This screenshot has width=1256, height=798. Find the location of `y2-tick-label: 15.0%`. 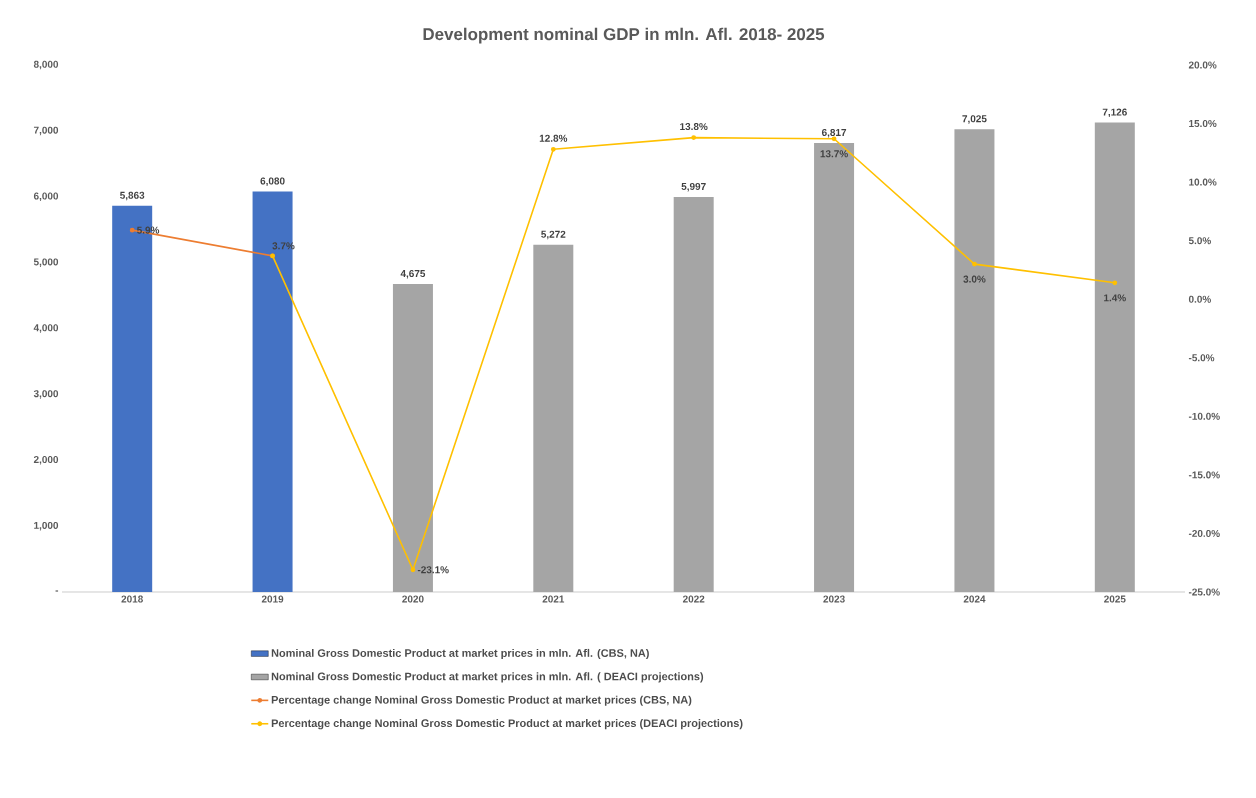

y2-tick-label: 15.0% is located at coordinates (1203, 124).